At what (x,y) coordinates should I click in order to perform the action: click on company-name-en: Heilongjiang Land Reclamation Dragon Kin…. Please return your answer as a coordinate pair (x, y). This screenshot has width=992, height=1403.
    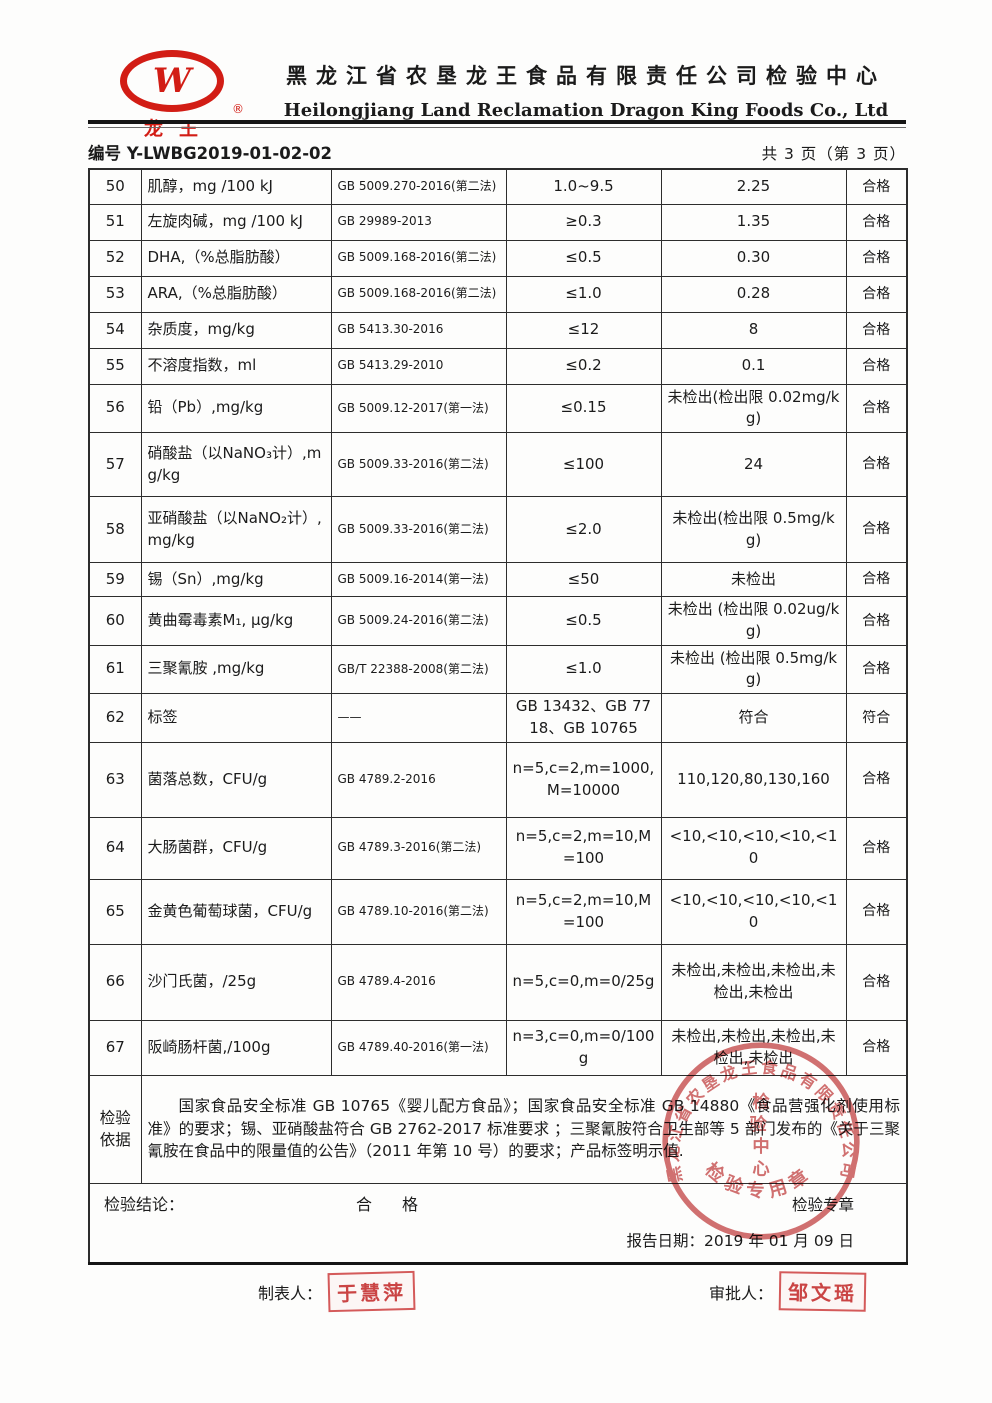
    Looking at the image, I should click on (586, 110).